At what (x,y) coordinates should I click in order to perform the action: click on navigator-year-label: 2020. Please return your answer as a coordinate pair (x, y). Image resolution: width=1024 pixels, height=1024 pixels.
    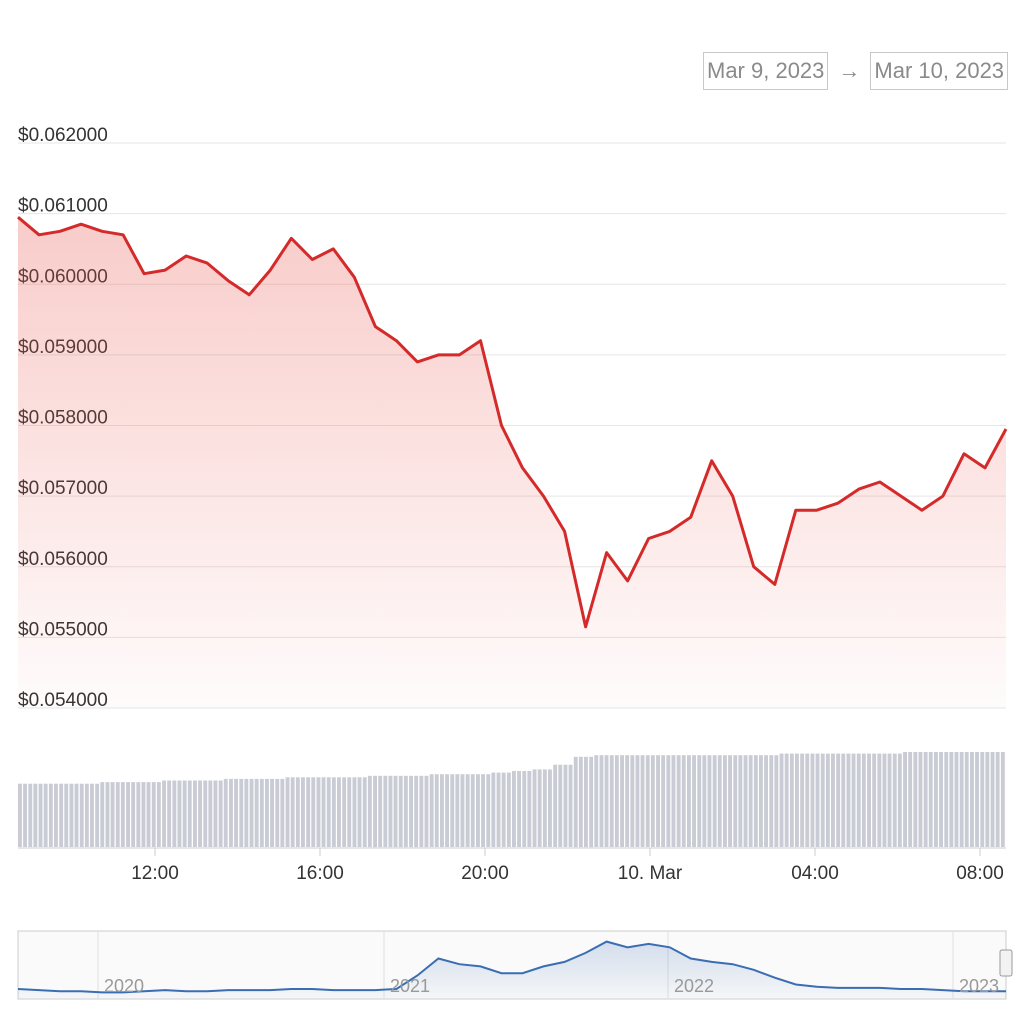
    Looking at the image, I should click on (124, 986).